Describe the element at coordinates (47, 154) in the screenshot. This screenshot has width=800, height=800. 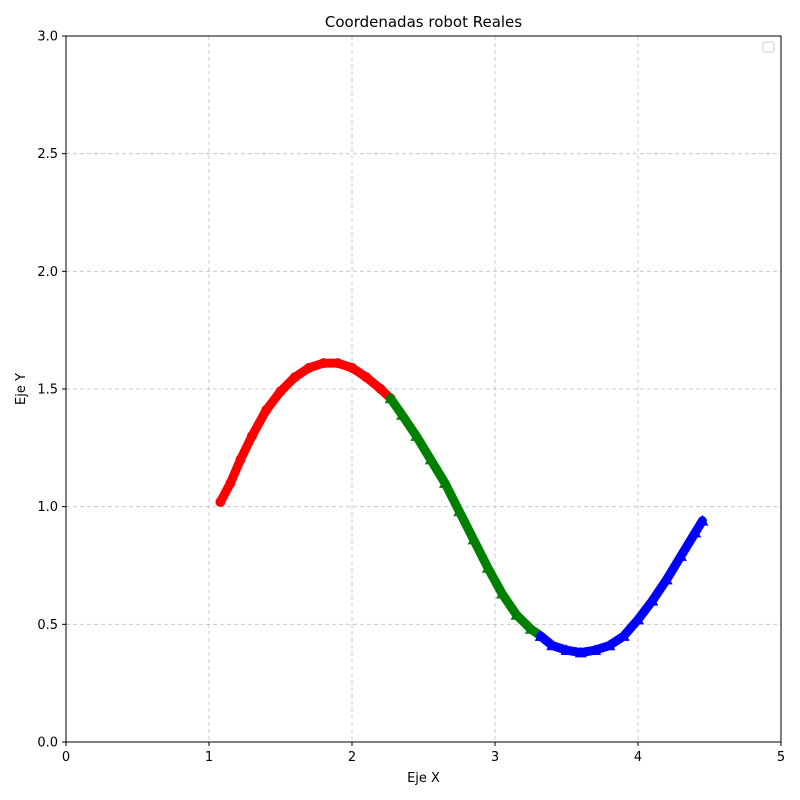
I see `y-tick-label: 2.5` at that location.